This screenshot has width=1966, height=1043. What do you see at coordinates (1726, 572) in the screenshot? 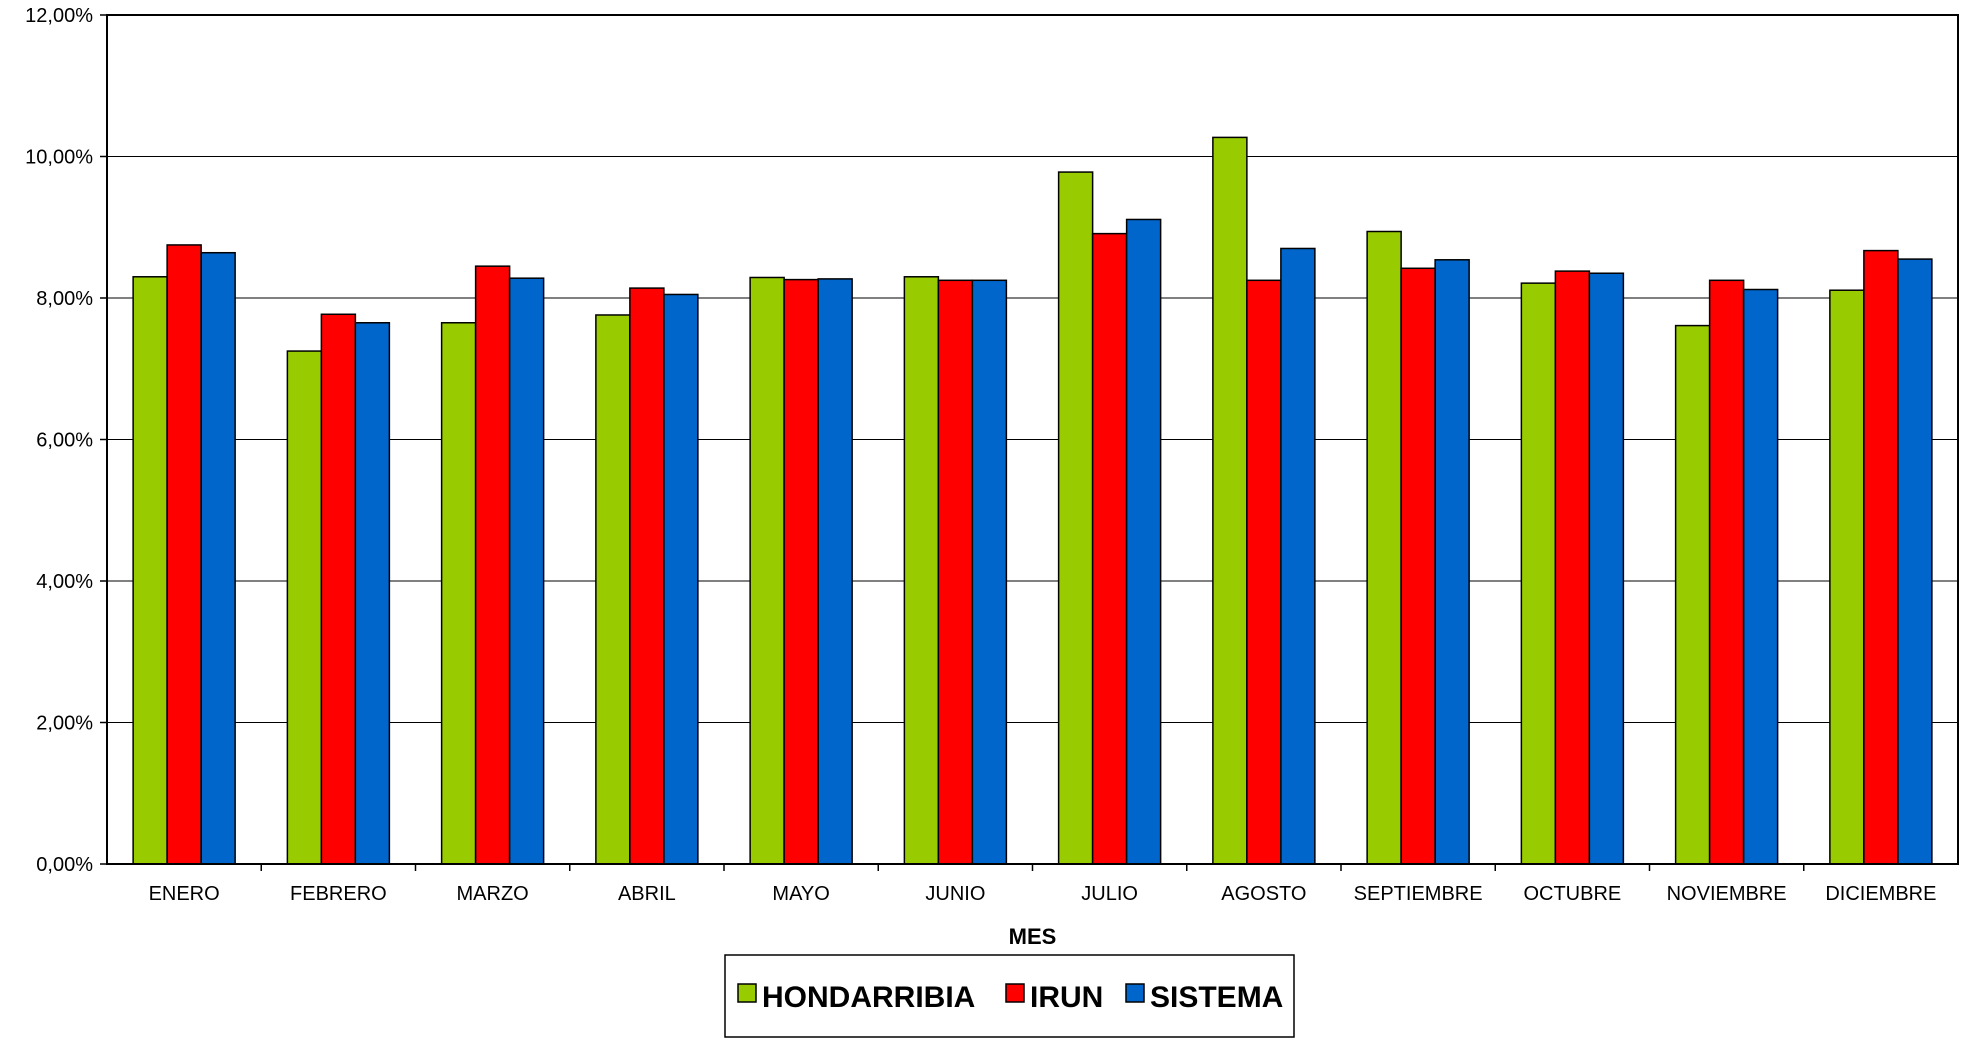
I see `bar-irun-noviembre` at bounding box center [1726, 572].